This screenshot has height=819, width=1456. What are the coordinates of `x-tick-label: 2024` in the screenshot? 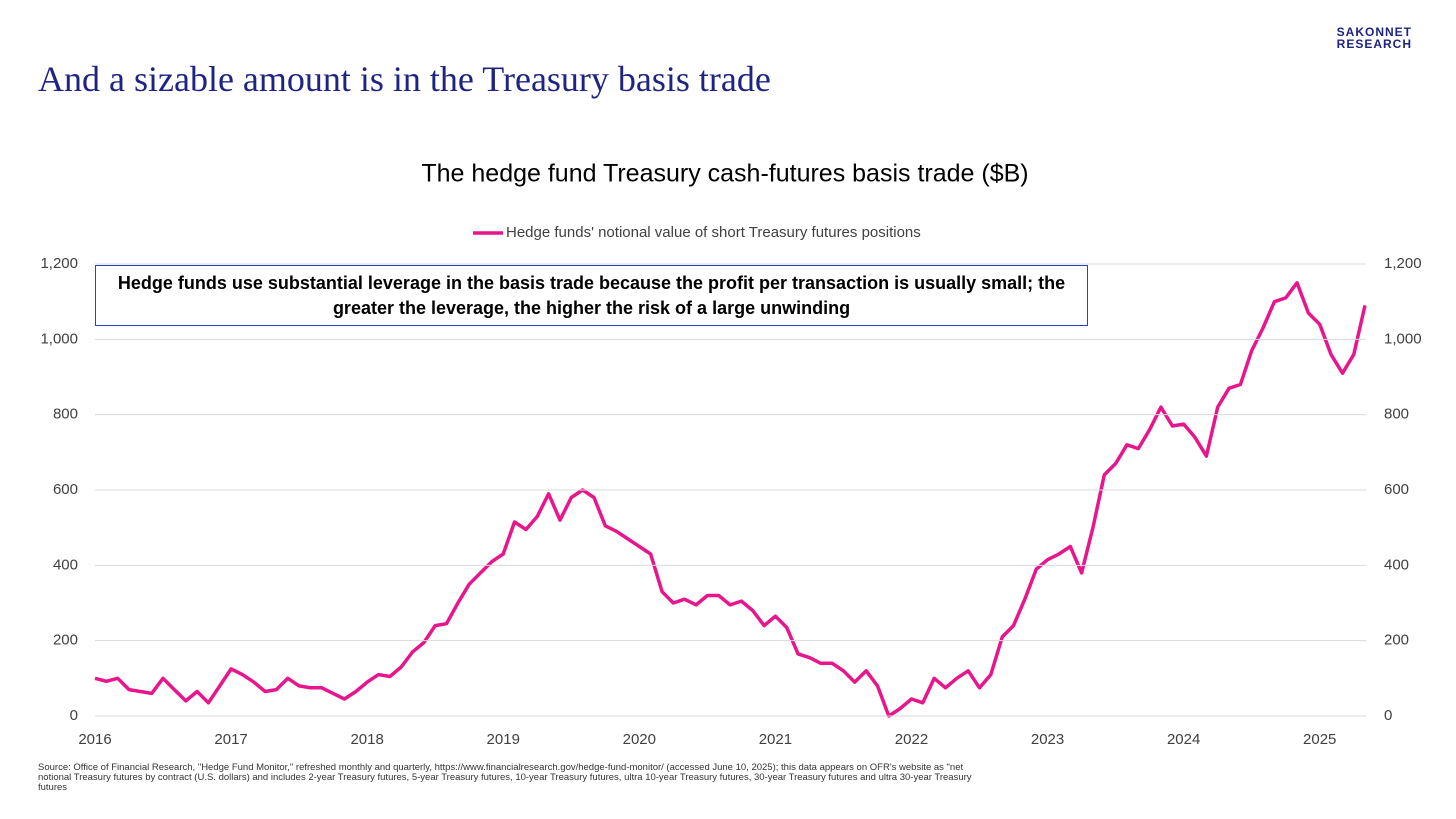 It's located at (1183, 739).